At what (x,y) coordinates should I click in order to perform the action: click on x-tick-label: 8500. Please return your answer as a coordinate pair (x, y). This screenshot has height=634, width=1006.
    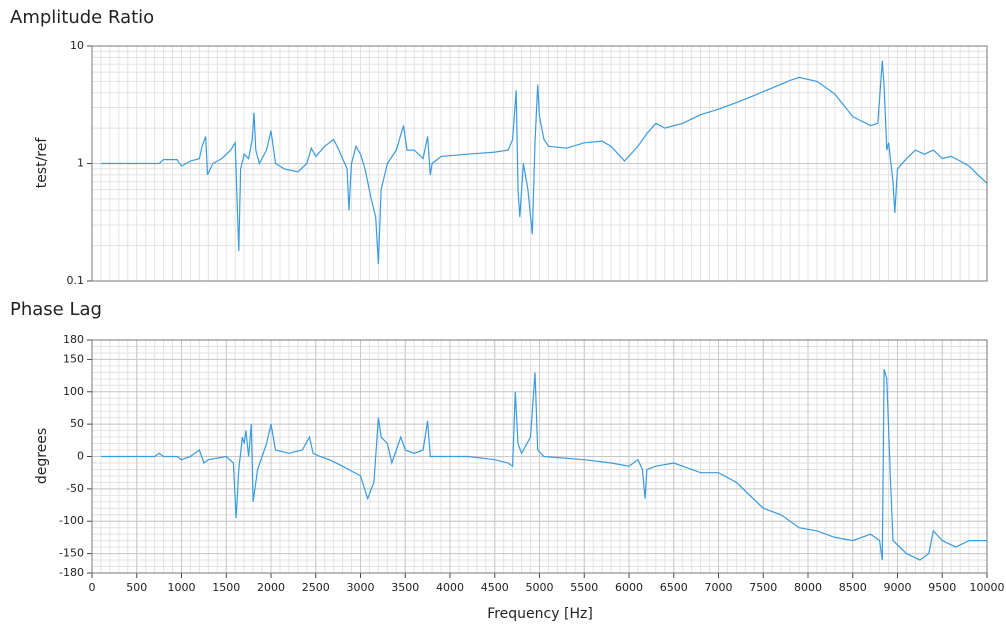
    Looking at the image, I should click on (853, 587).